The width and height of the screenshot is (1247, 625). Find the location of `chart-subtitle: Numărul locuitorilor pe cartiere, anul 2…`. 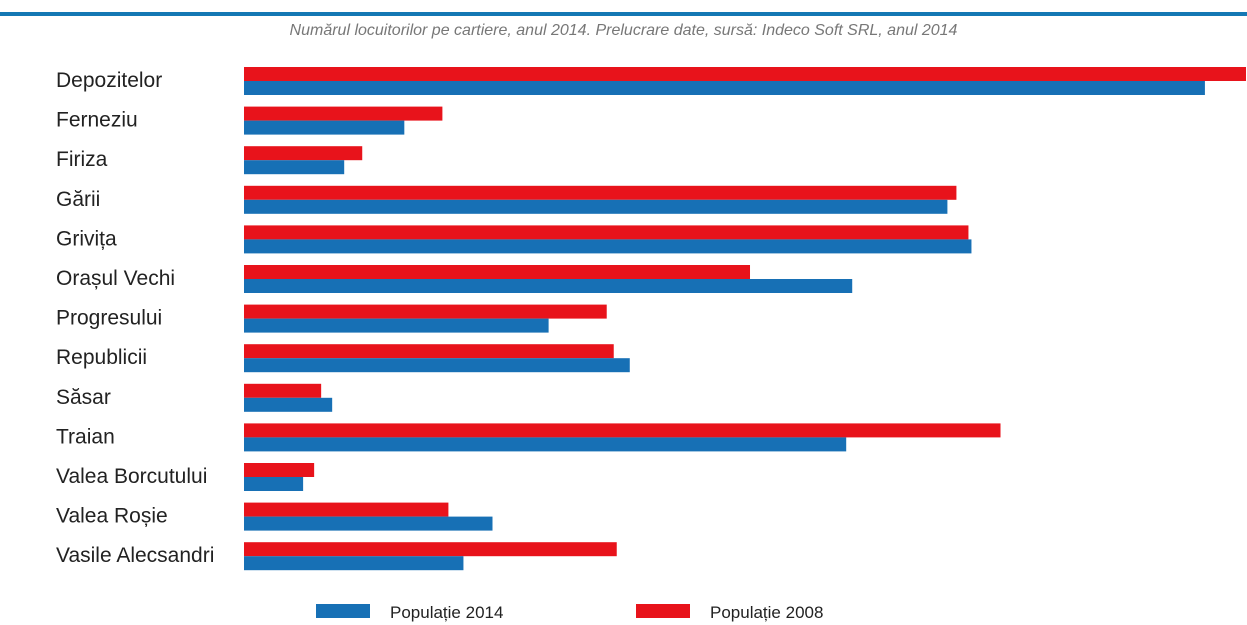

chart-subtitle: Numărul locuitorilor pe cartiere, anul 2… is located at coordinates (623, 30).